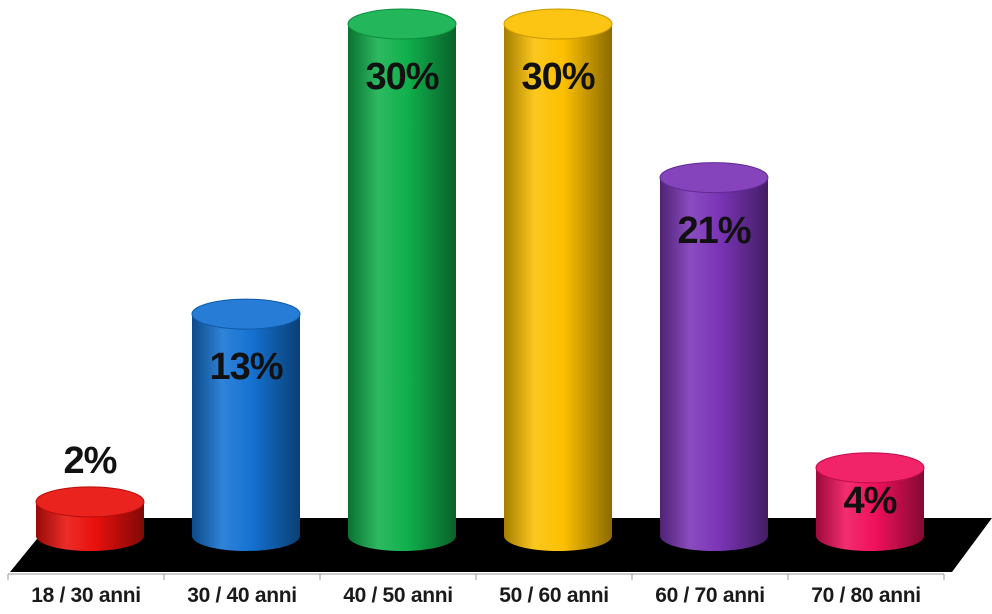  Describe the element at coordinates (86, 595) in the screenshot. I see `x-axis-tick-label: 18 / 30 anni` at that location.